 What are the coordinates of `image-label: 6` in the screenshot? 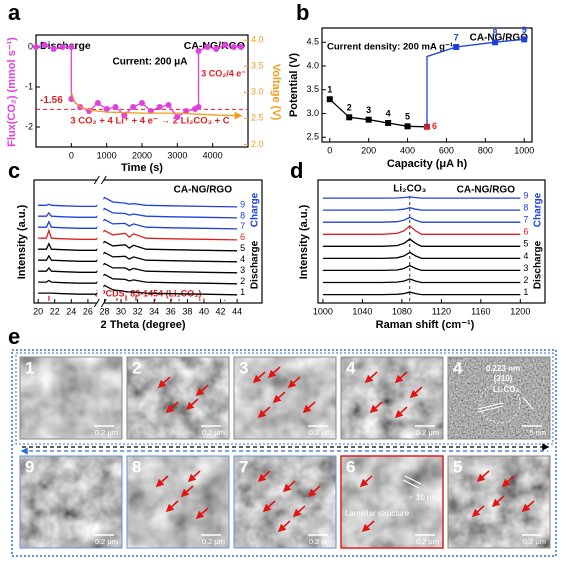 It's located at (350, 466).